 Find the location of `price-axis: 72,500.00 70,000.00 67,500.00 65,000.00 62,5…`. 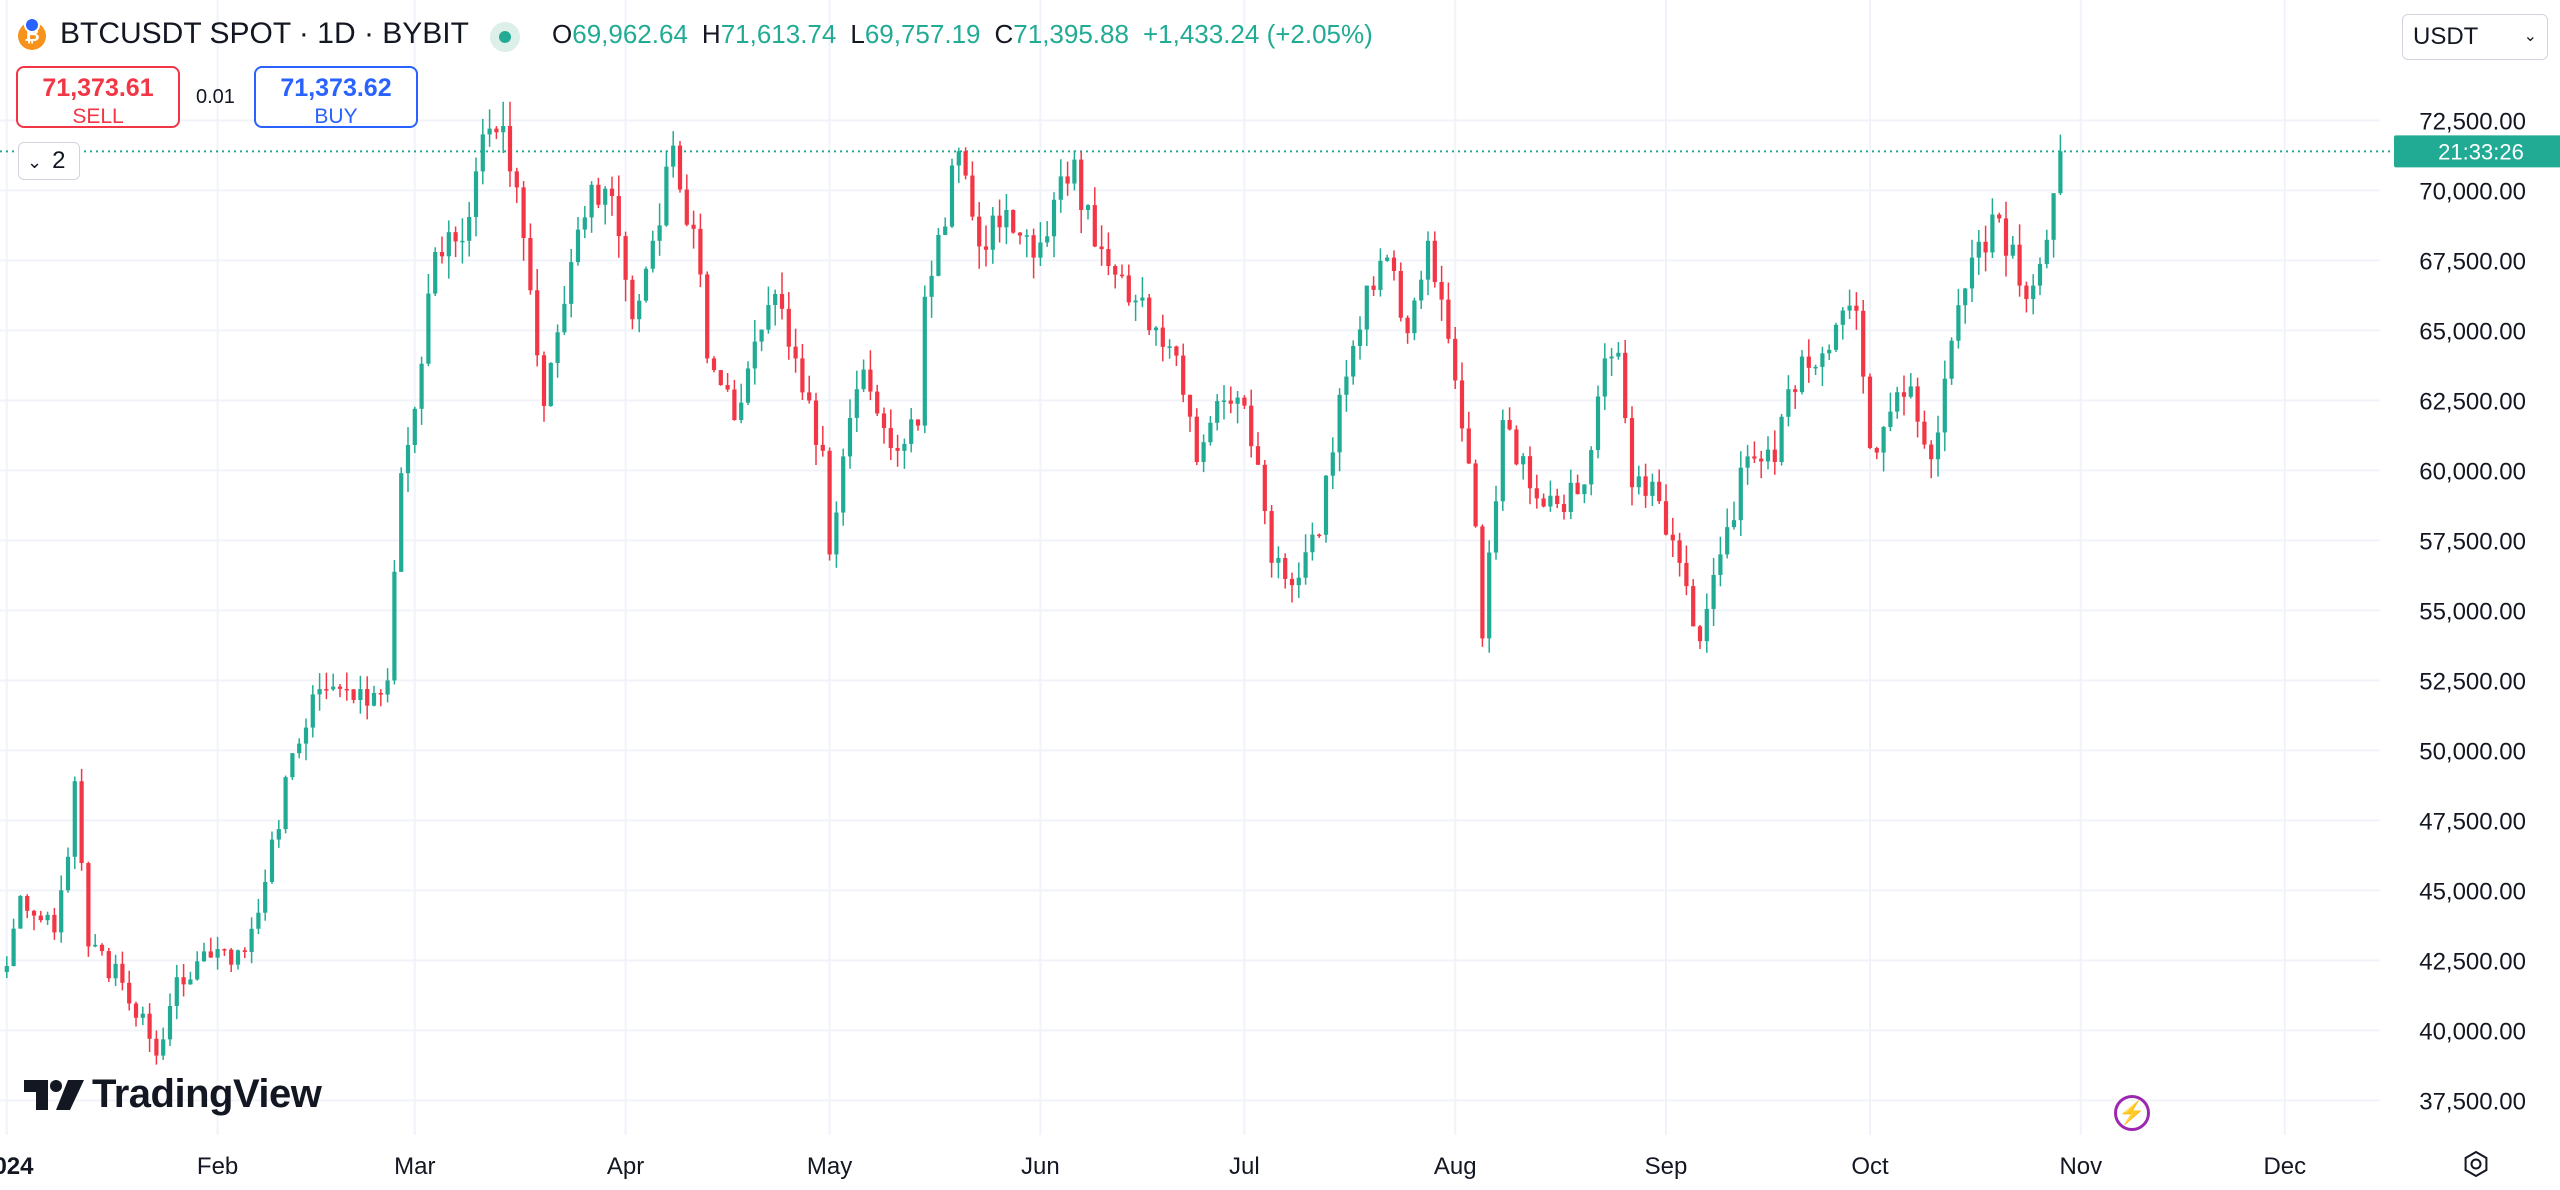

price-axis: 72,500.00 70,000.00 67,500.00 65,000.00 62,5… is located at coordinates (2472, 611).